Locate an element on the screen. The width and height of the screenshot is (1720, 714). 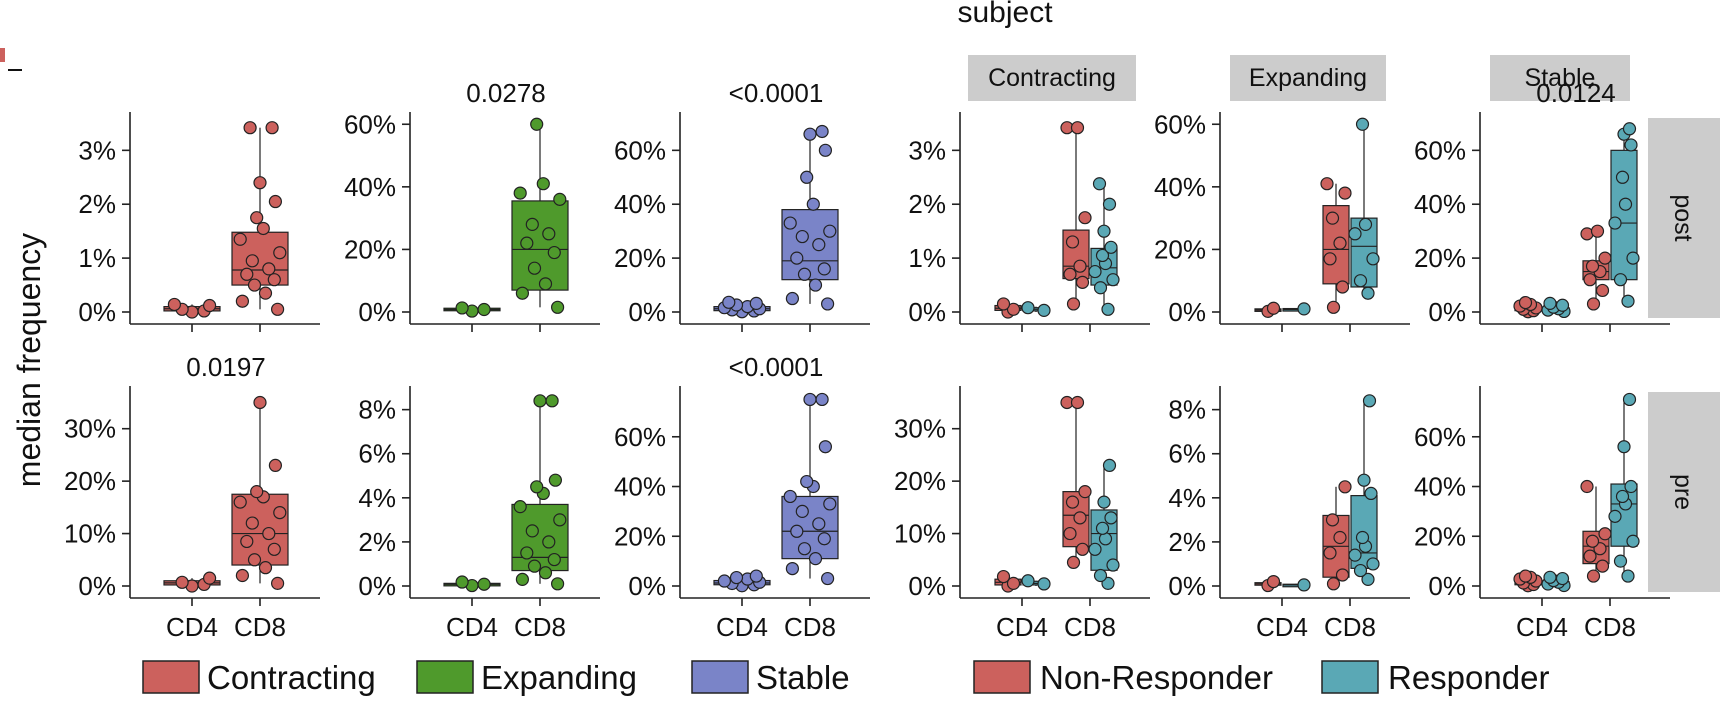
panel-p-pre-stable: 0% 20% 40% 60% CD4 CD8 <0.0001 is located at coordinates (742, 497).